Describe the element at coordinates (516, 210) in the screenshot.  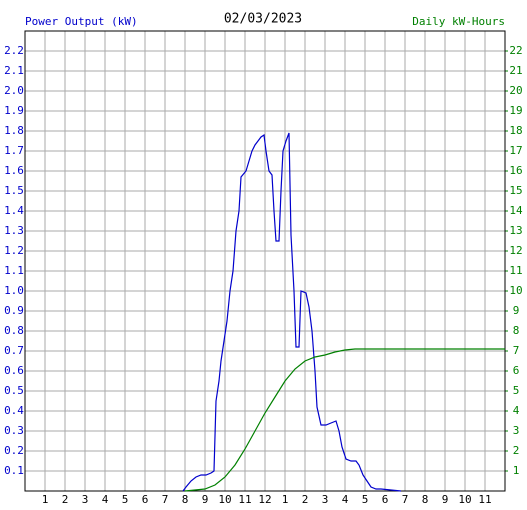
I see `y2-tick-label: 14` at that location.